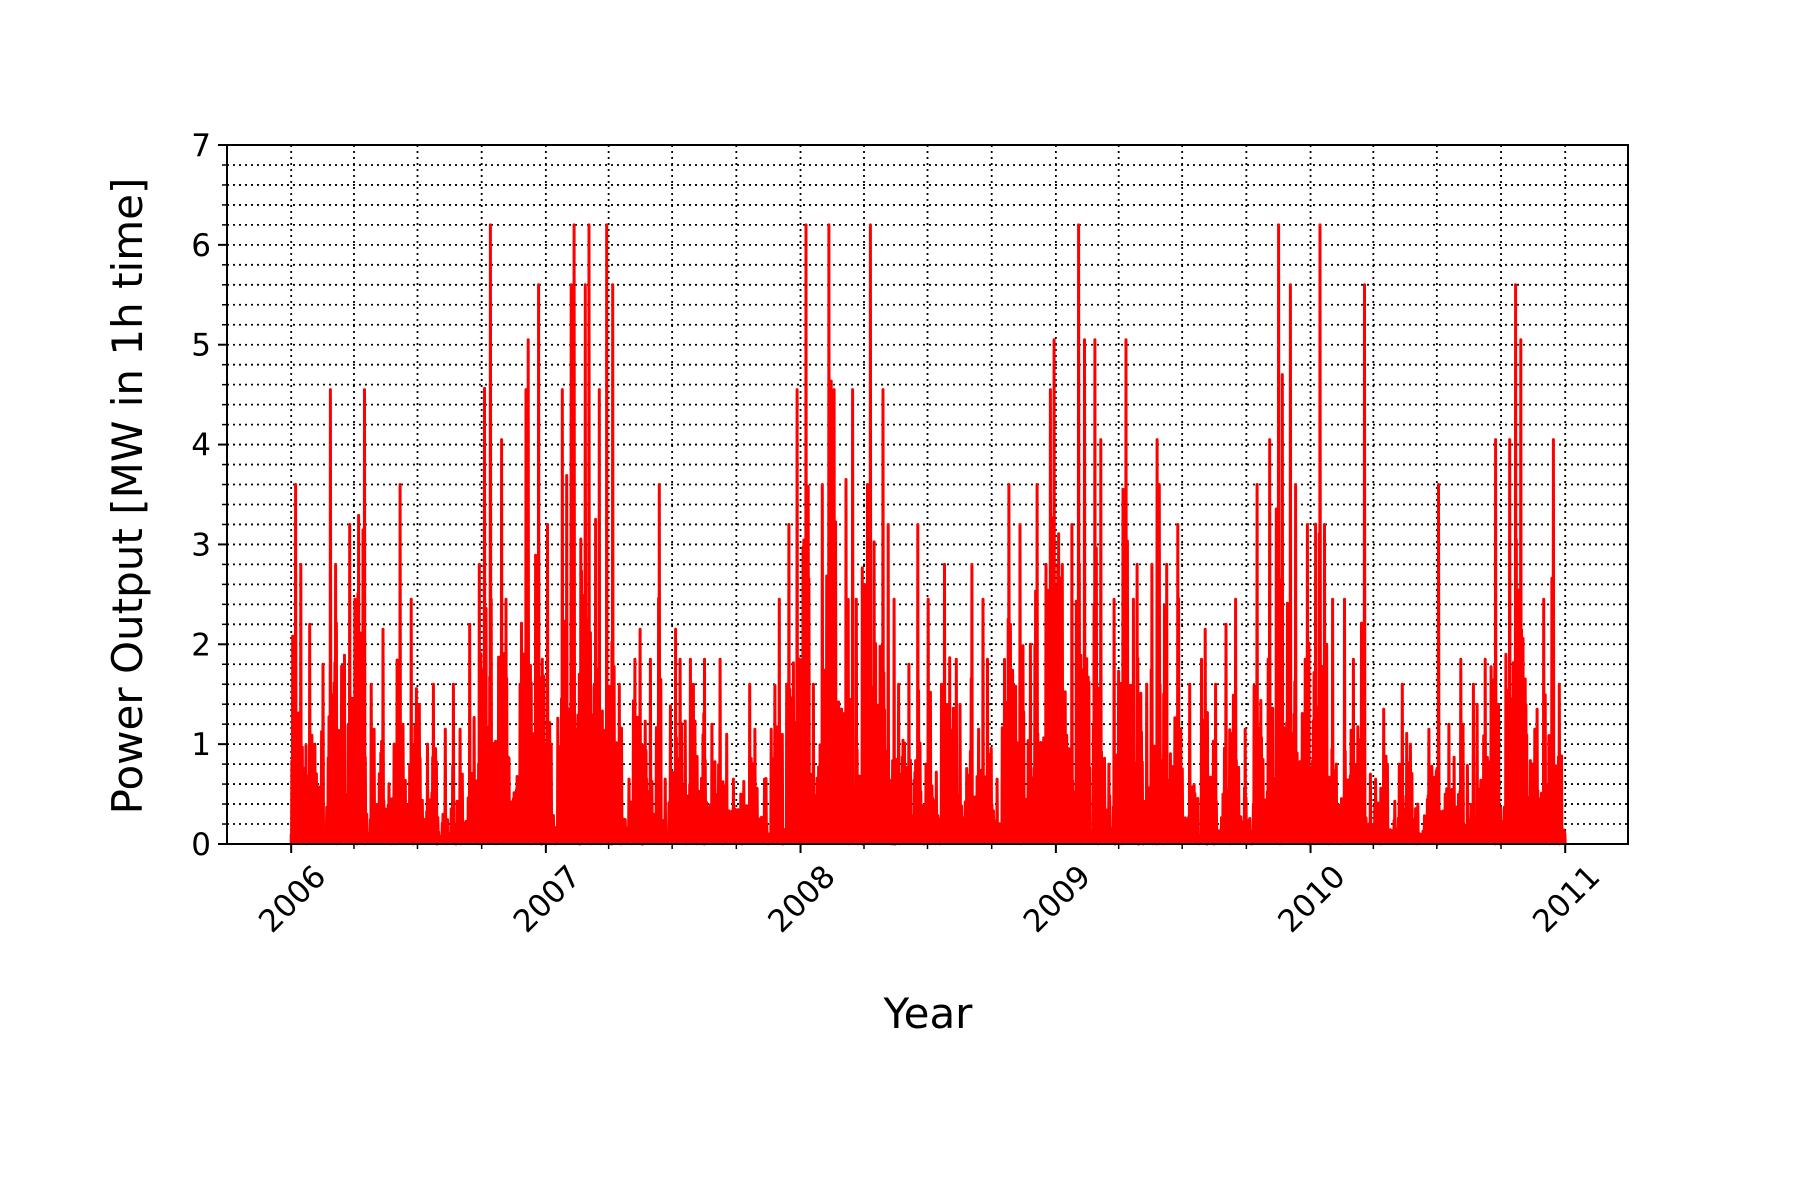 This screenshot has width=1800, height=1200. Describe the element at coordinates (201, 745) in the screenshot. I see `y-tick-label: 1` at that location.